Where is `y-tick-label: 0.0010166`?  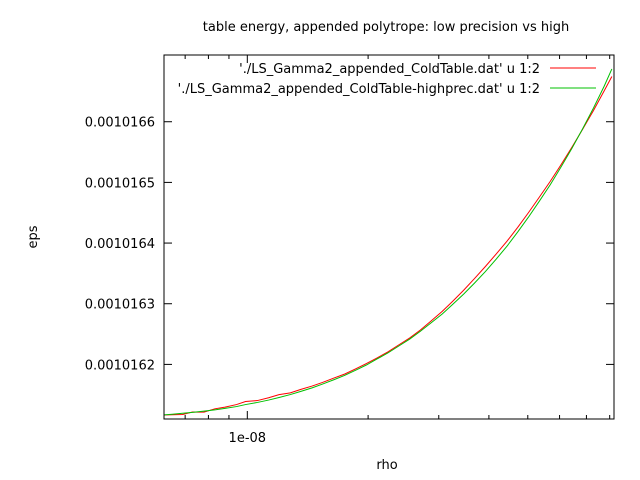
y-tick-label: 0.0010166 is located at coordinates (120, 123).